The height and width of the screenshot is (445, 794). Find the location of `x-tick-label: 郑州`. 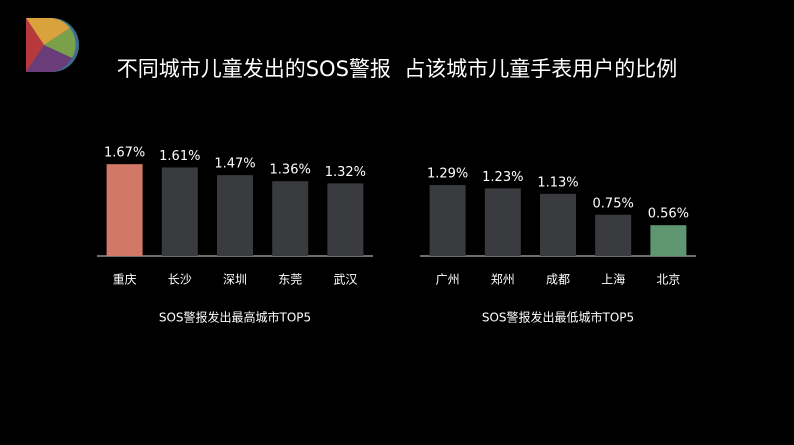

x-tick-label: 郑州 is located at coordinates (503, 279).